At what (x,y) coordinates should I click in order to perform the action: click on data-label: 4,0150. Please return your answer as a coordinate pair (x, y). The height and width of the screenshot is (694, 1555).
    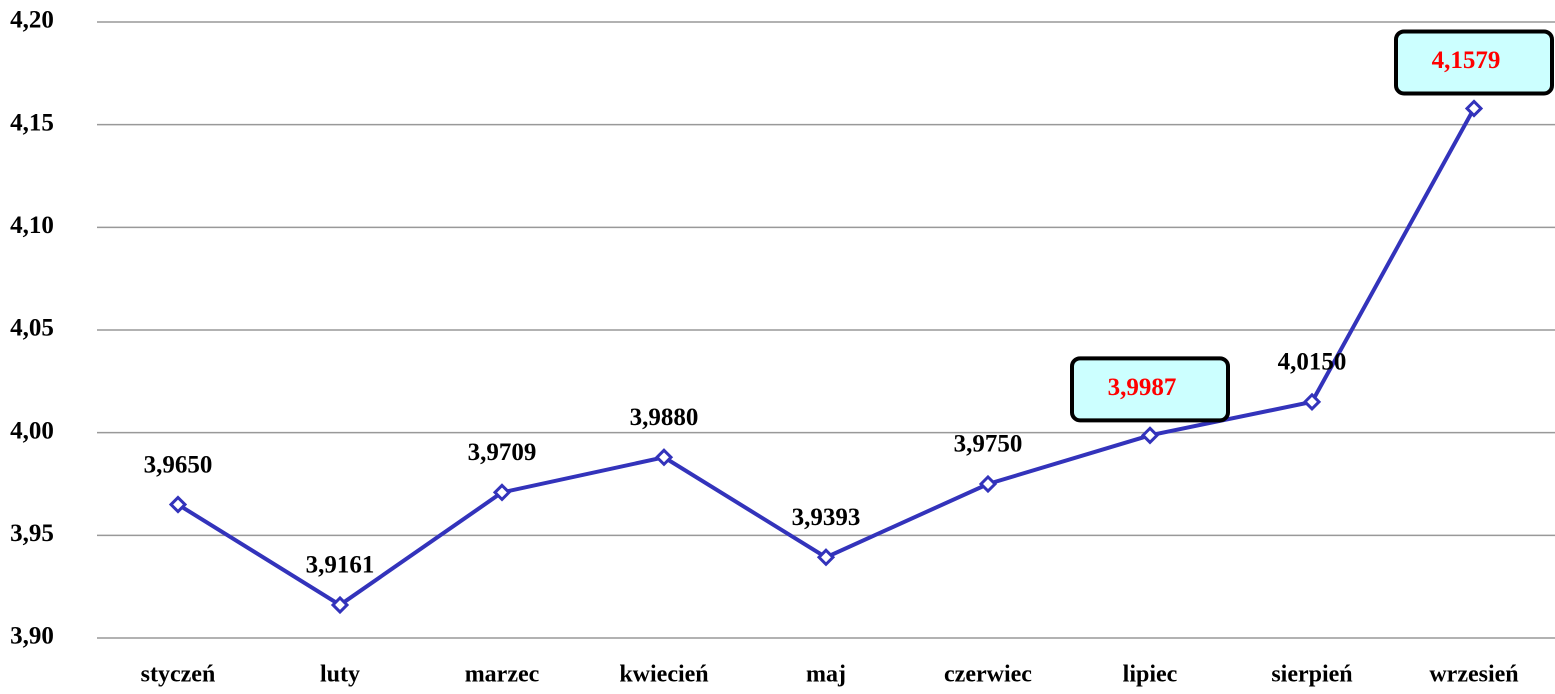
    Looking at the image, I should click on (1312, 362).